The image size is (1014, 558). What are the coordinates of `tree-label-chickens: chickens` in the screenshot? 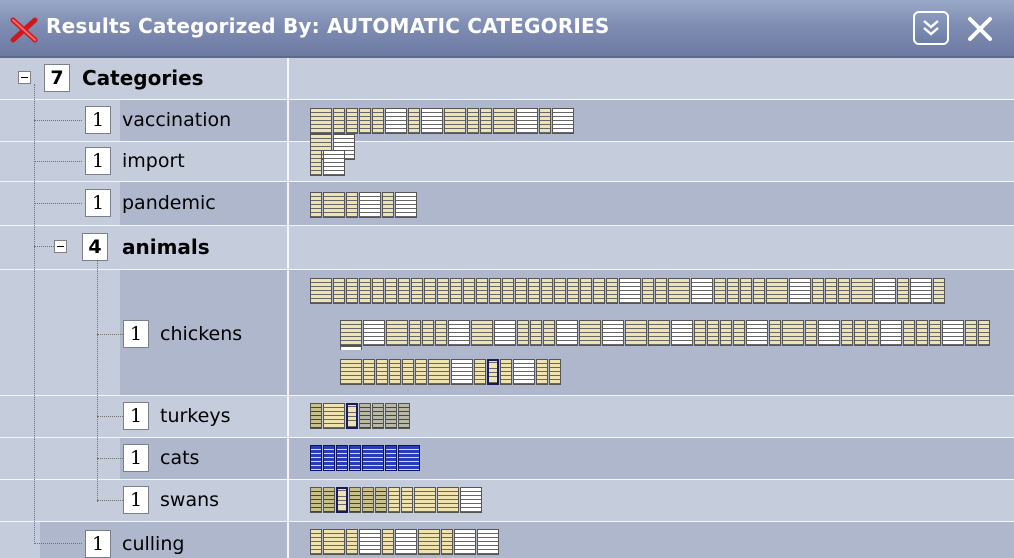 It's located at (201, 334).